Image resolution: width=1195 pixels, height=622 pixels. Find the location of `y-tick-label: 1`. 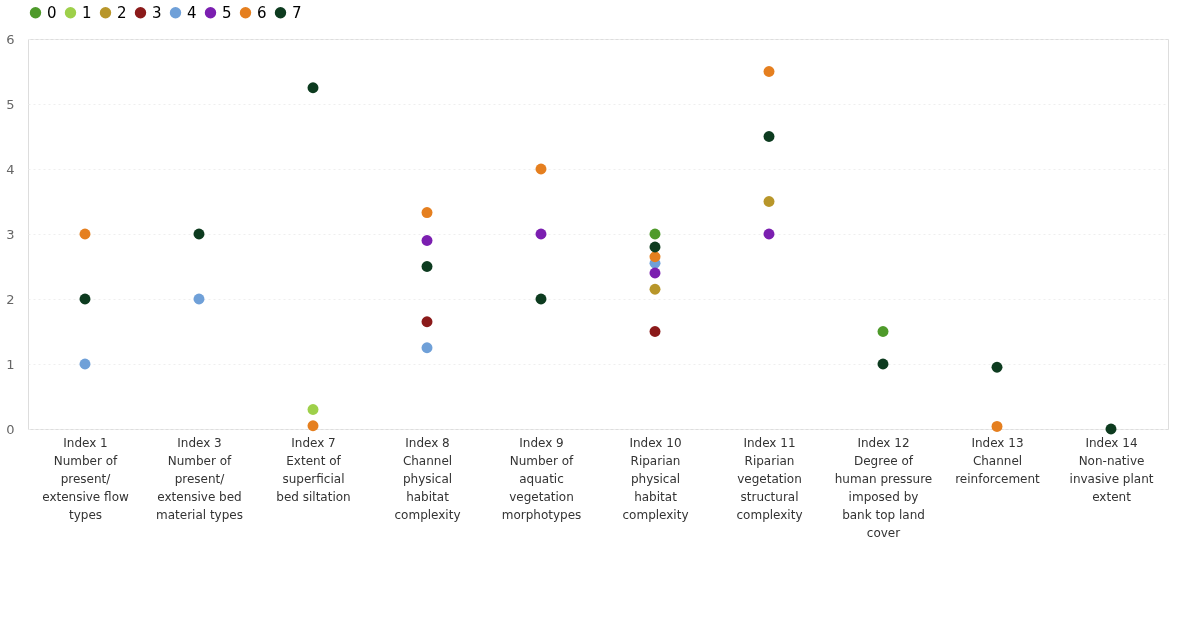

y-tick-label: 1 is located at coordinates (10, 364).